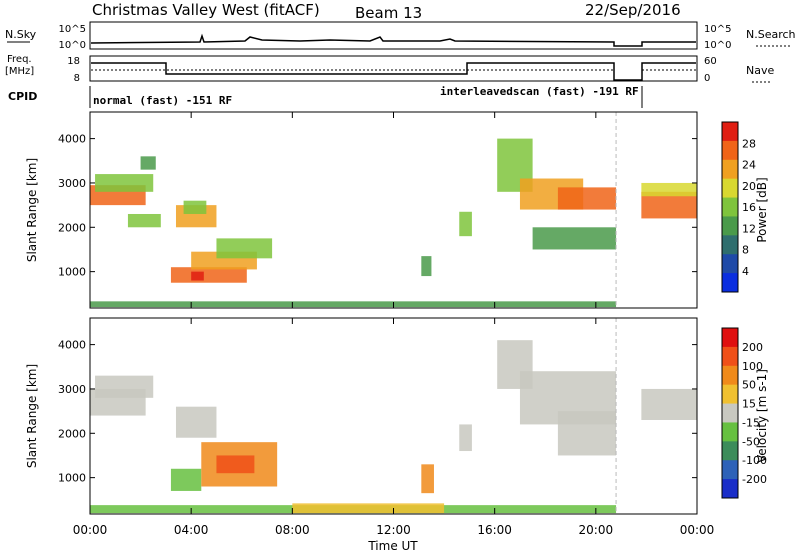  I want to click on cpid-segment-normal: normal (fast) -151 RF, so click(162, 100).